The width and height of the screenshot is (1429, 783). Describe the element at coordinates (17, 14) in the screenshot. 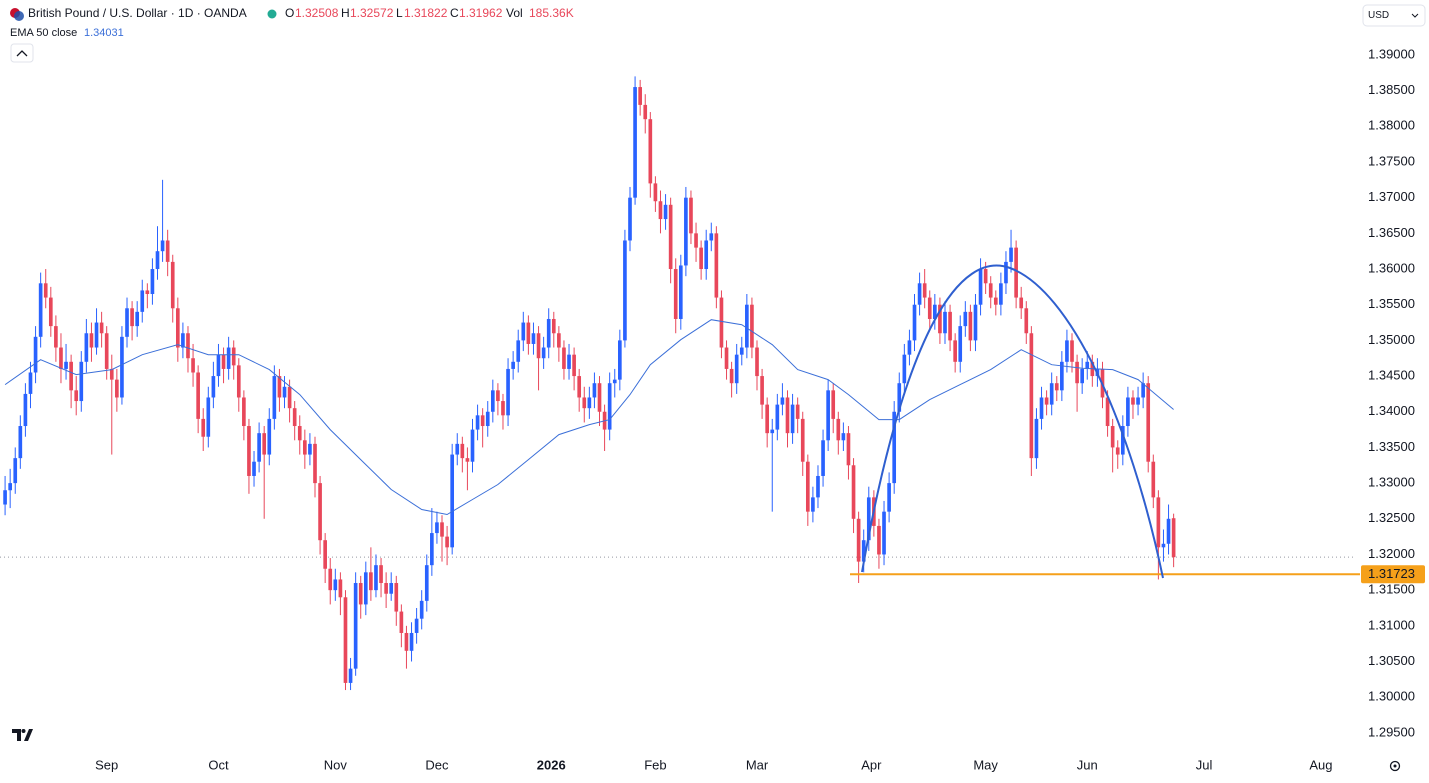

I see `symbol-icon` at that location.